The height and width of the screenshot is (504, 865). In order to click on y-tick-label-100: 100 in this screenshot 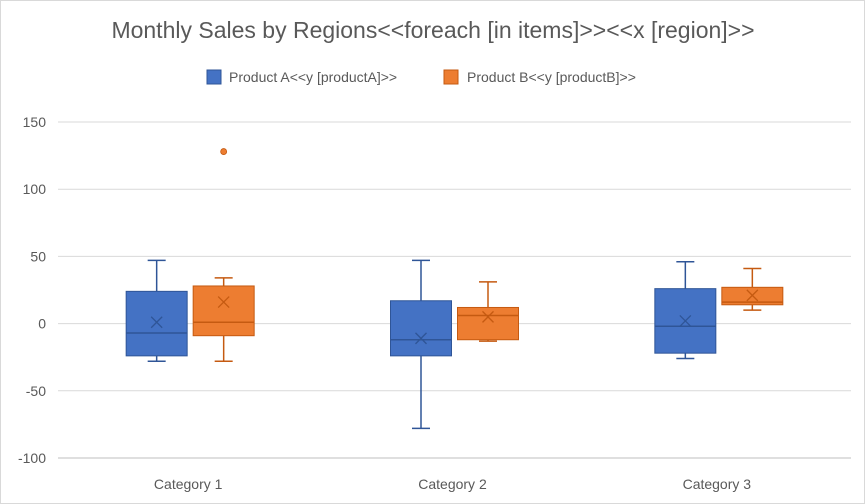, I will do `click(35, 189)`.